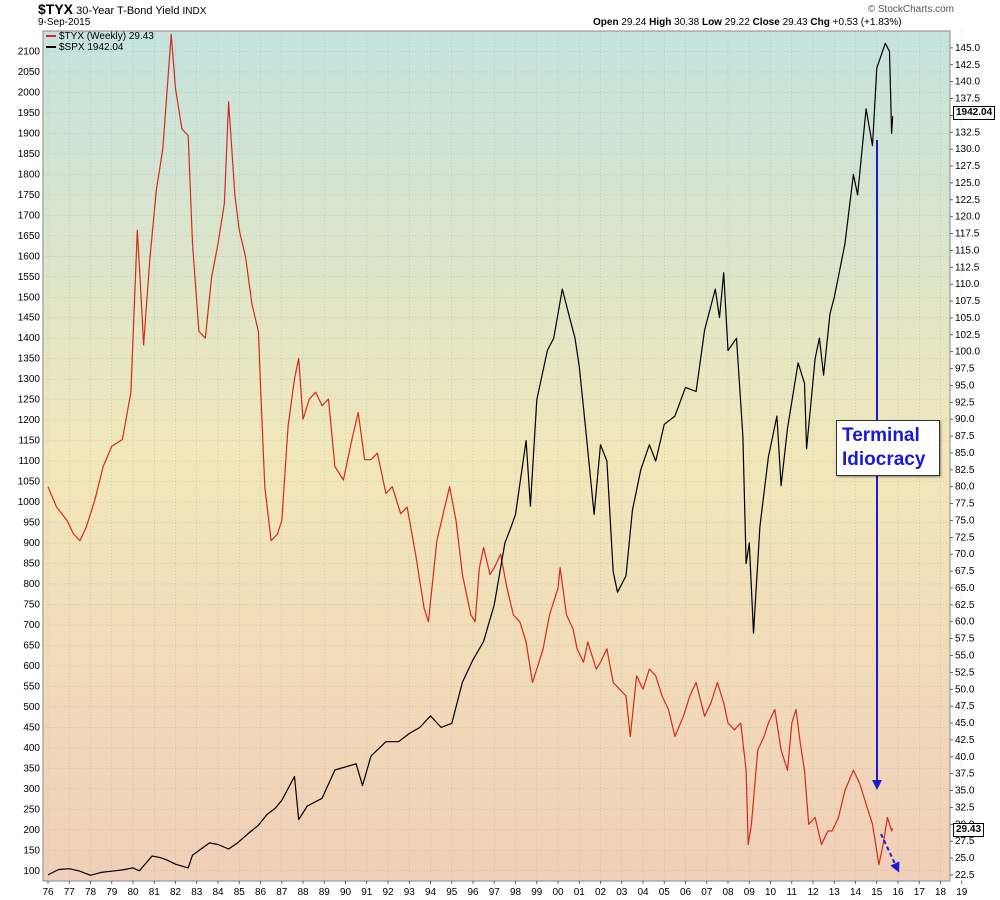  What do you see at coordinates (31, 871) in the screenshot?
I see `left-tick-label: 100` at bounding box center [31, 871].